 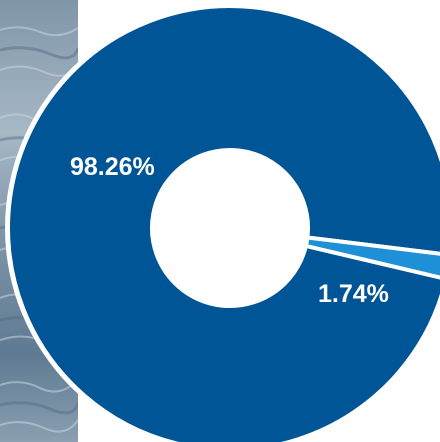 I want to click on slice-label-1-74: 1.74%, so click(x=353, y=294).